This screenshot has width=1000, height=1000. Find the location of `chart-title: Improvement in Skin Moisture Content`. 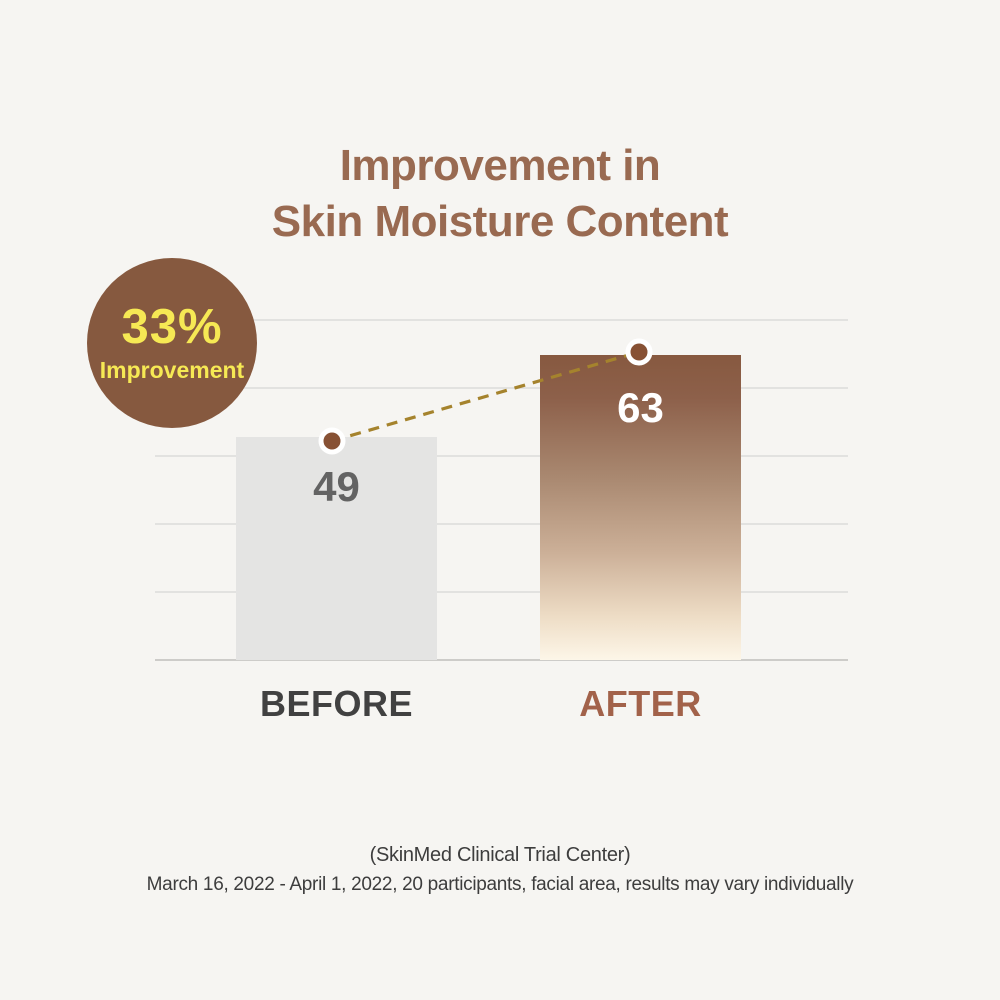

chart-title: Improvement in Skin Moisture Content is located at coordinates (500, 194).